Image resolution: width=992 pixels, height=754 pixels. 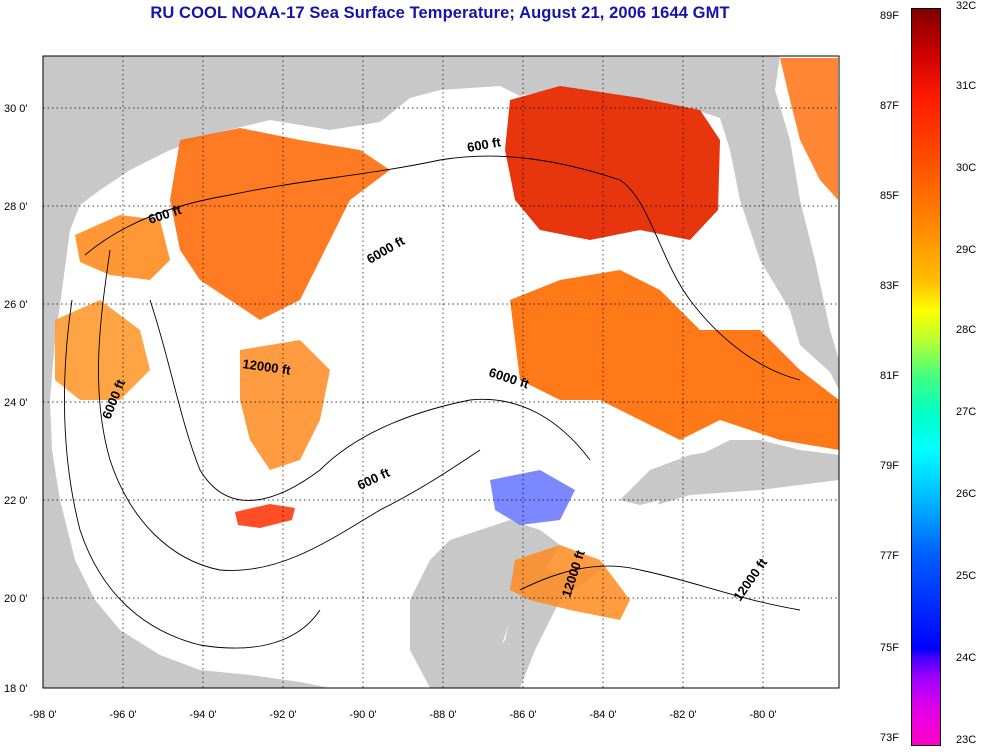 I want to click on lon-tick: -88 0', so click(x=442, y=715).